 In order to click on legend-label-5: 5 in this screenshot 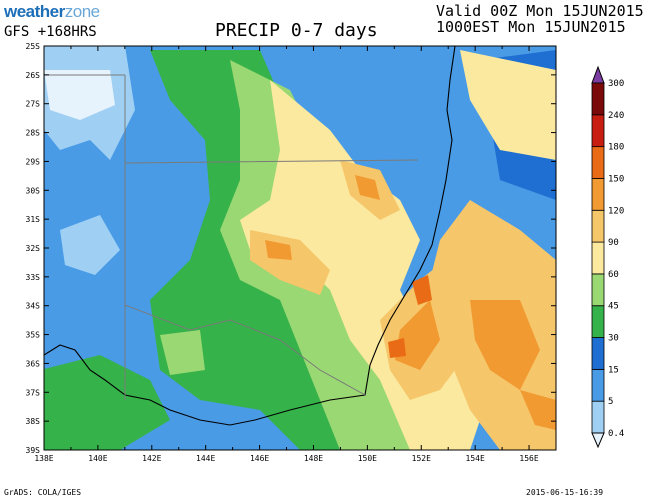, I will do `click(610, 402)`.